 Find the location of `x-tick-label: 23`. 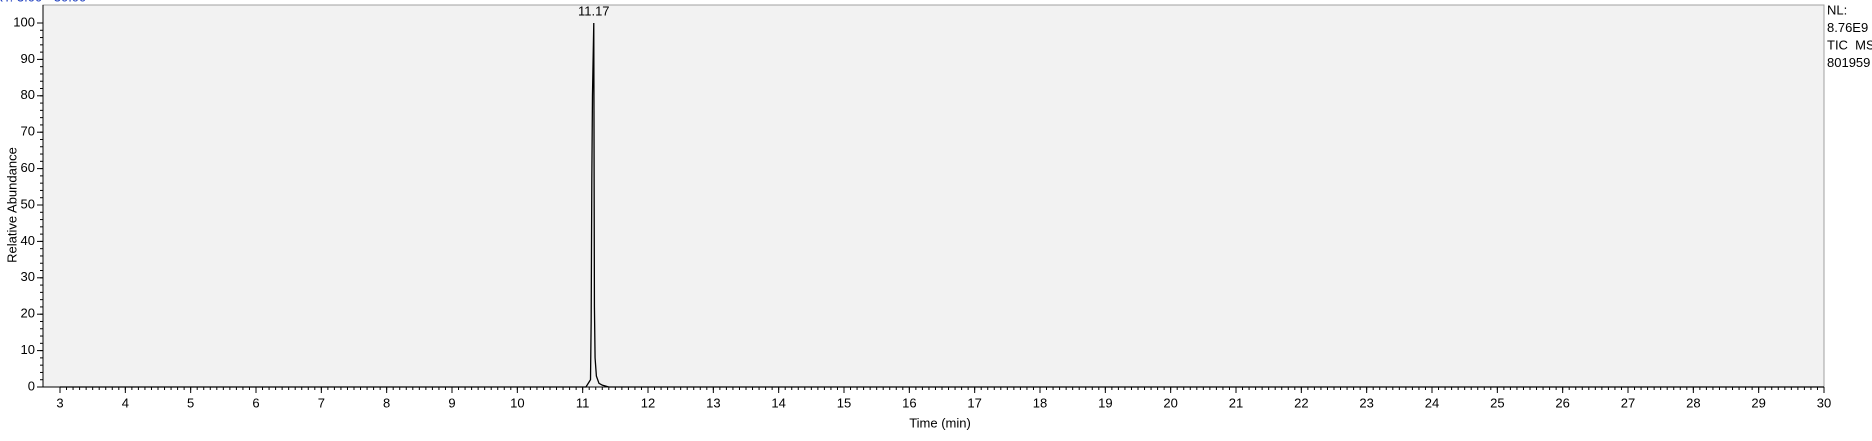

x-tick-label: 23 is located at coordinates (1366, 402).